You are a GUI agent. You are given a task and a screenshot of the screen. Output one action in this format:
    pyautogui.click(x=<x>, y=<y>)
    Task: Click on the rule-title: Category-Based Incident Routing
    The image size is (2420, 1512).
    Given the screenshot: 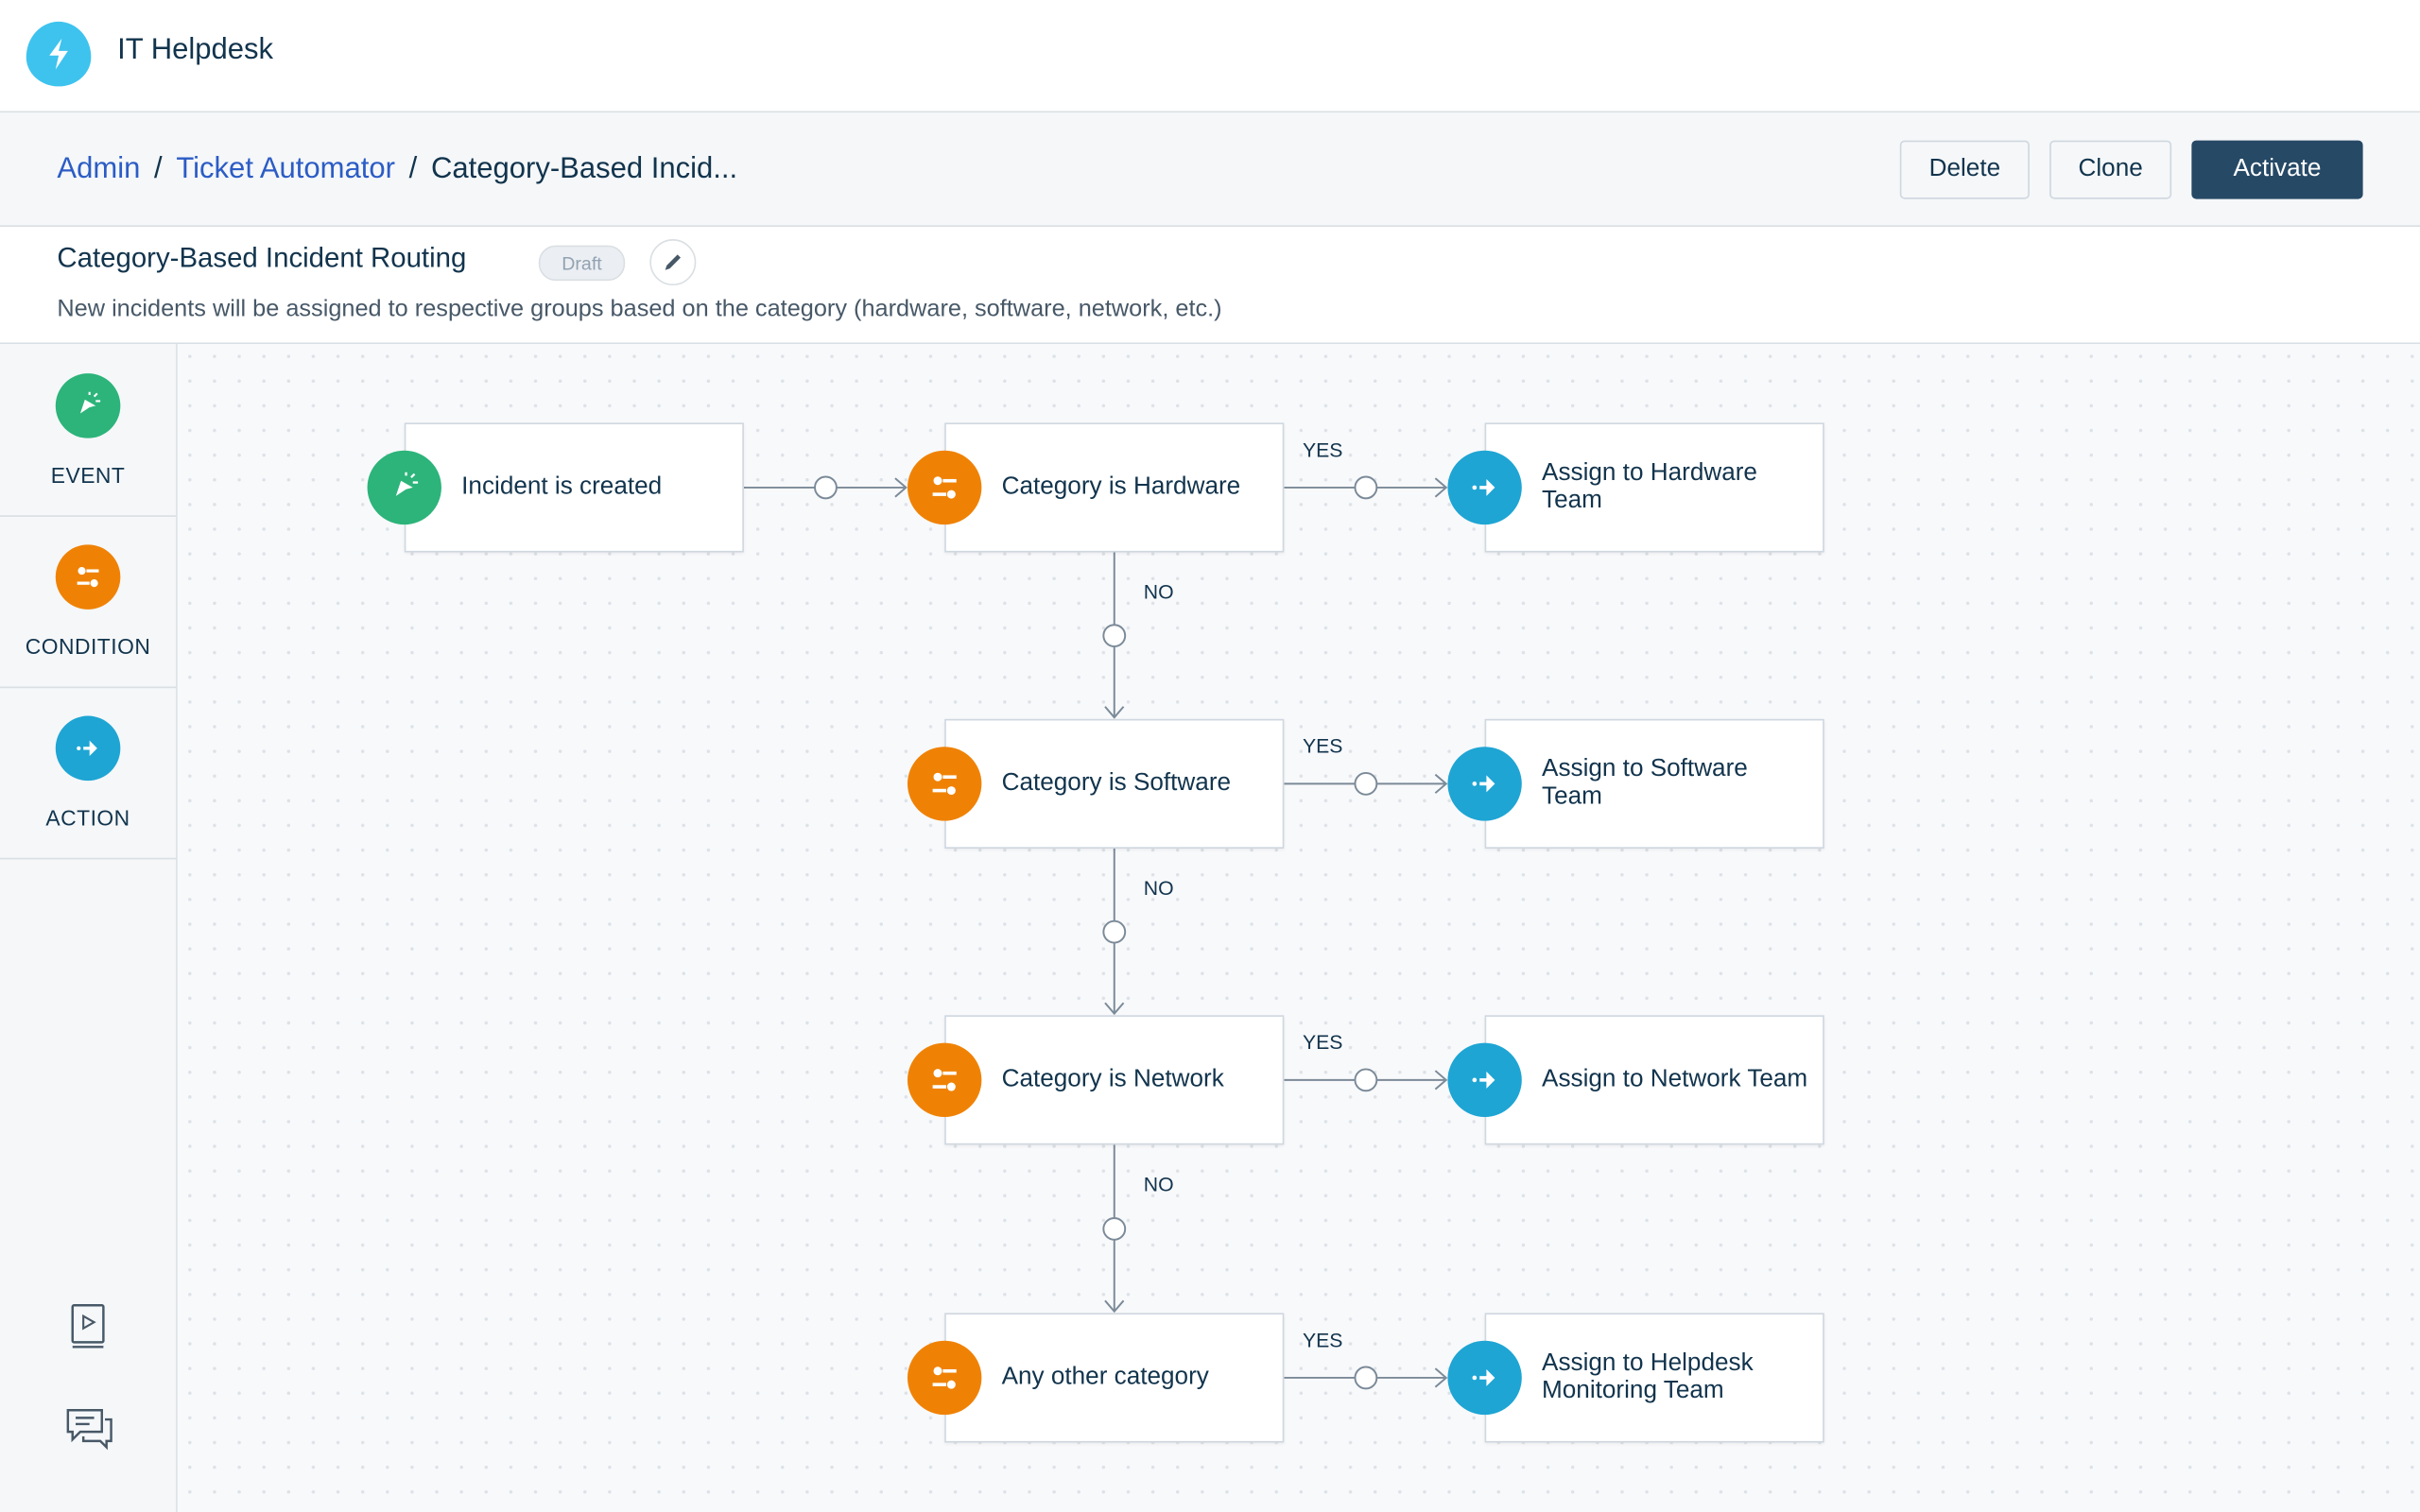 What is the action you would take?
    pyautogui.click(x=262, y=257)
    